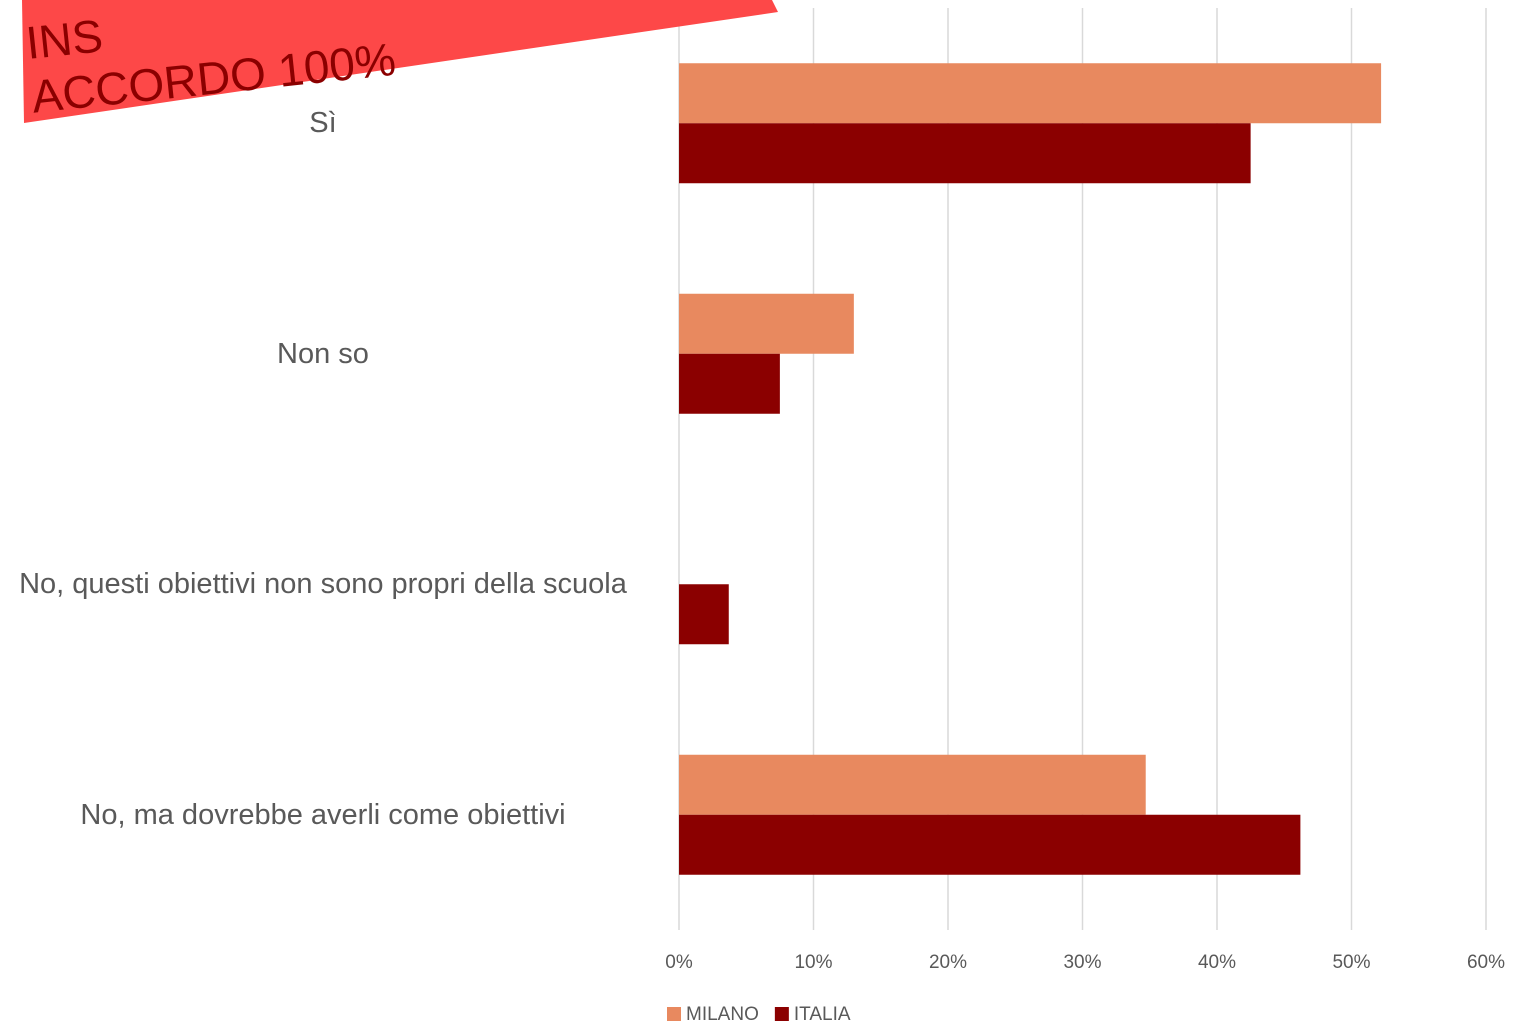 The width and height of the screenshot is (1529, 1026). Describe the element at coordinates (1082, 962) in the screenshot. I see `x-tick-label: 30%` at that location.